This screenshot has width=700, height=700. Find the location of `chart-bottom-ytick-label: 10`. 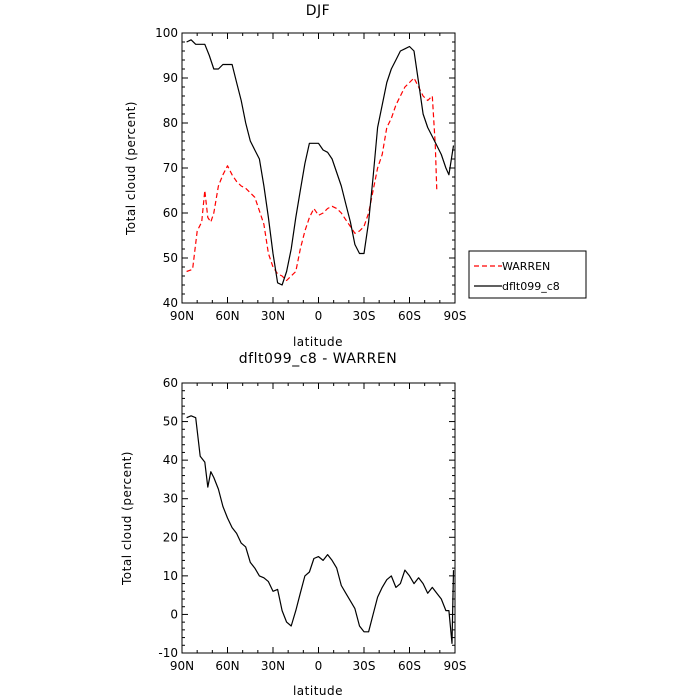

chart-bottom-ytick-label: 10 is located at coordinates (170, 576).